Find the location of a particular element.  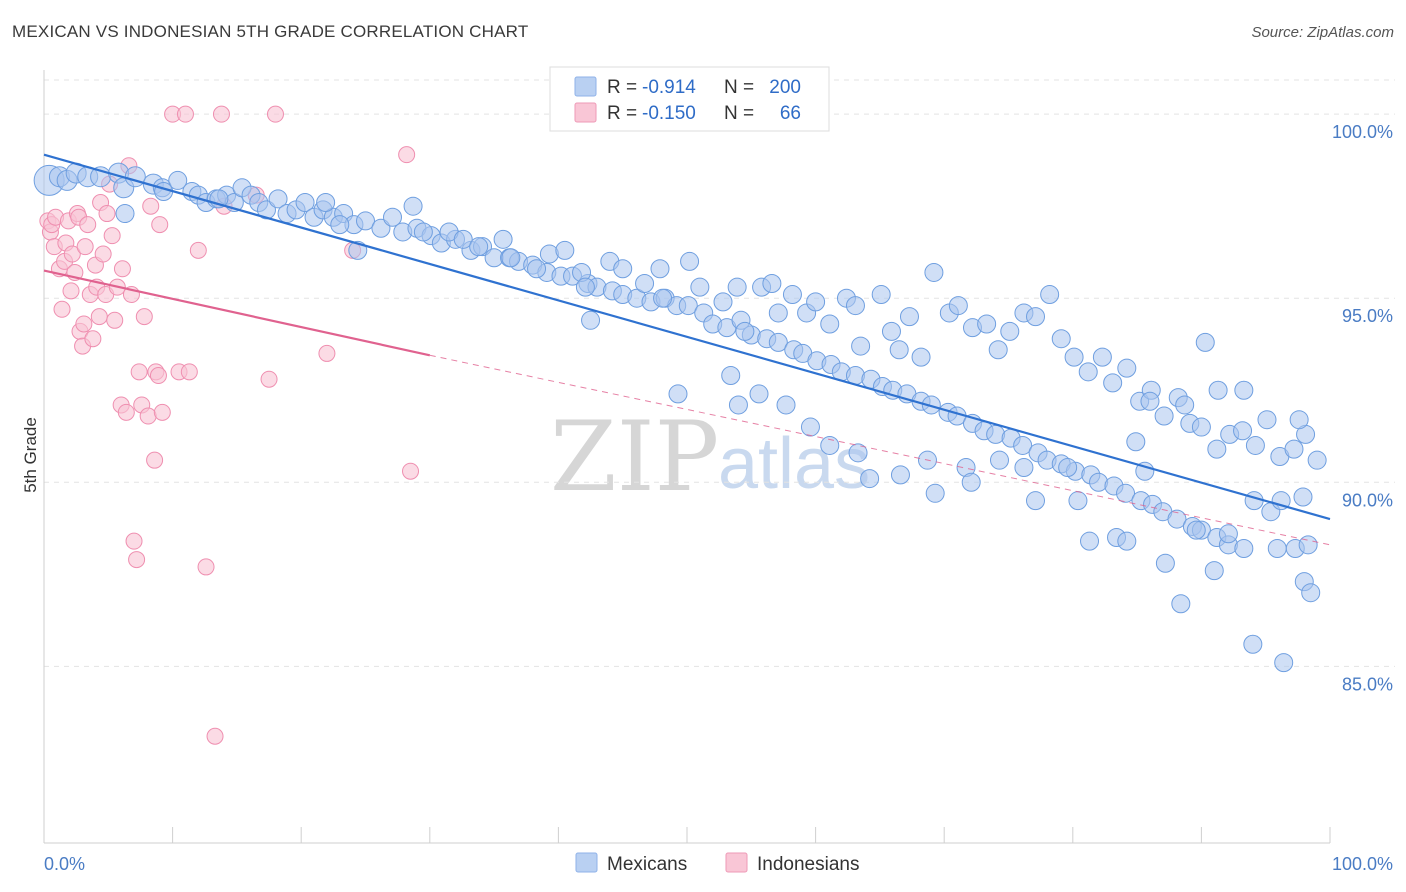

legend-swatch-mexicans is located at coordinates (585, 86).